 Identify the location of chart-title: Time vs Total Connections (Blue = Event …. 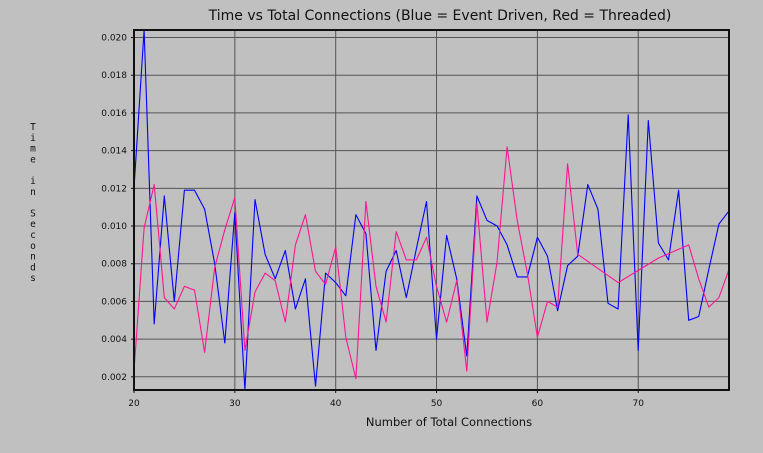
(440, 16).